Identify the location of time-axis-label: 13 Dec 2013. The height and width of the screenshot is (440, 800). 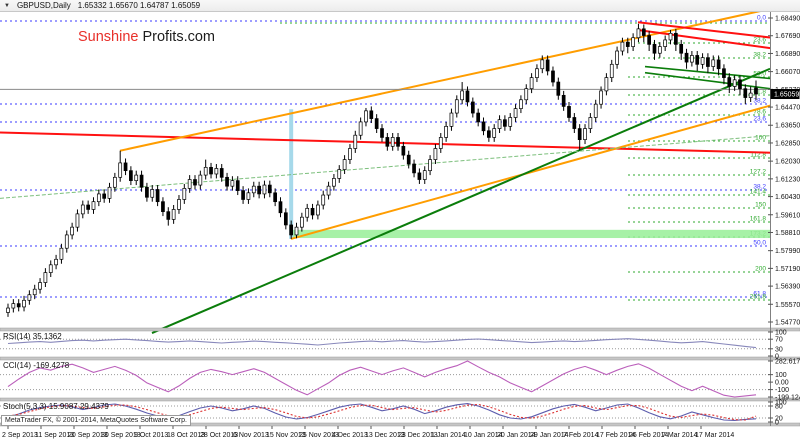
(385, 435).